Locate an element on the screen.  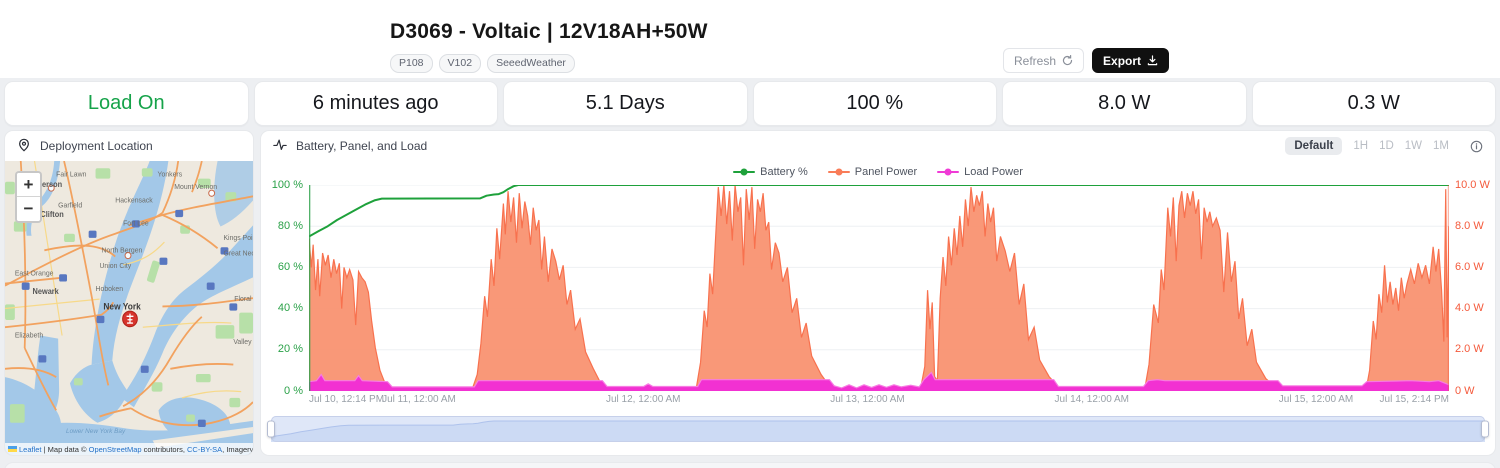
x-tick: Jul 11, 12:00 AM is located at coordinates (419, 399).